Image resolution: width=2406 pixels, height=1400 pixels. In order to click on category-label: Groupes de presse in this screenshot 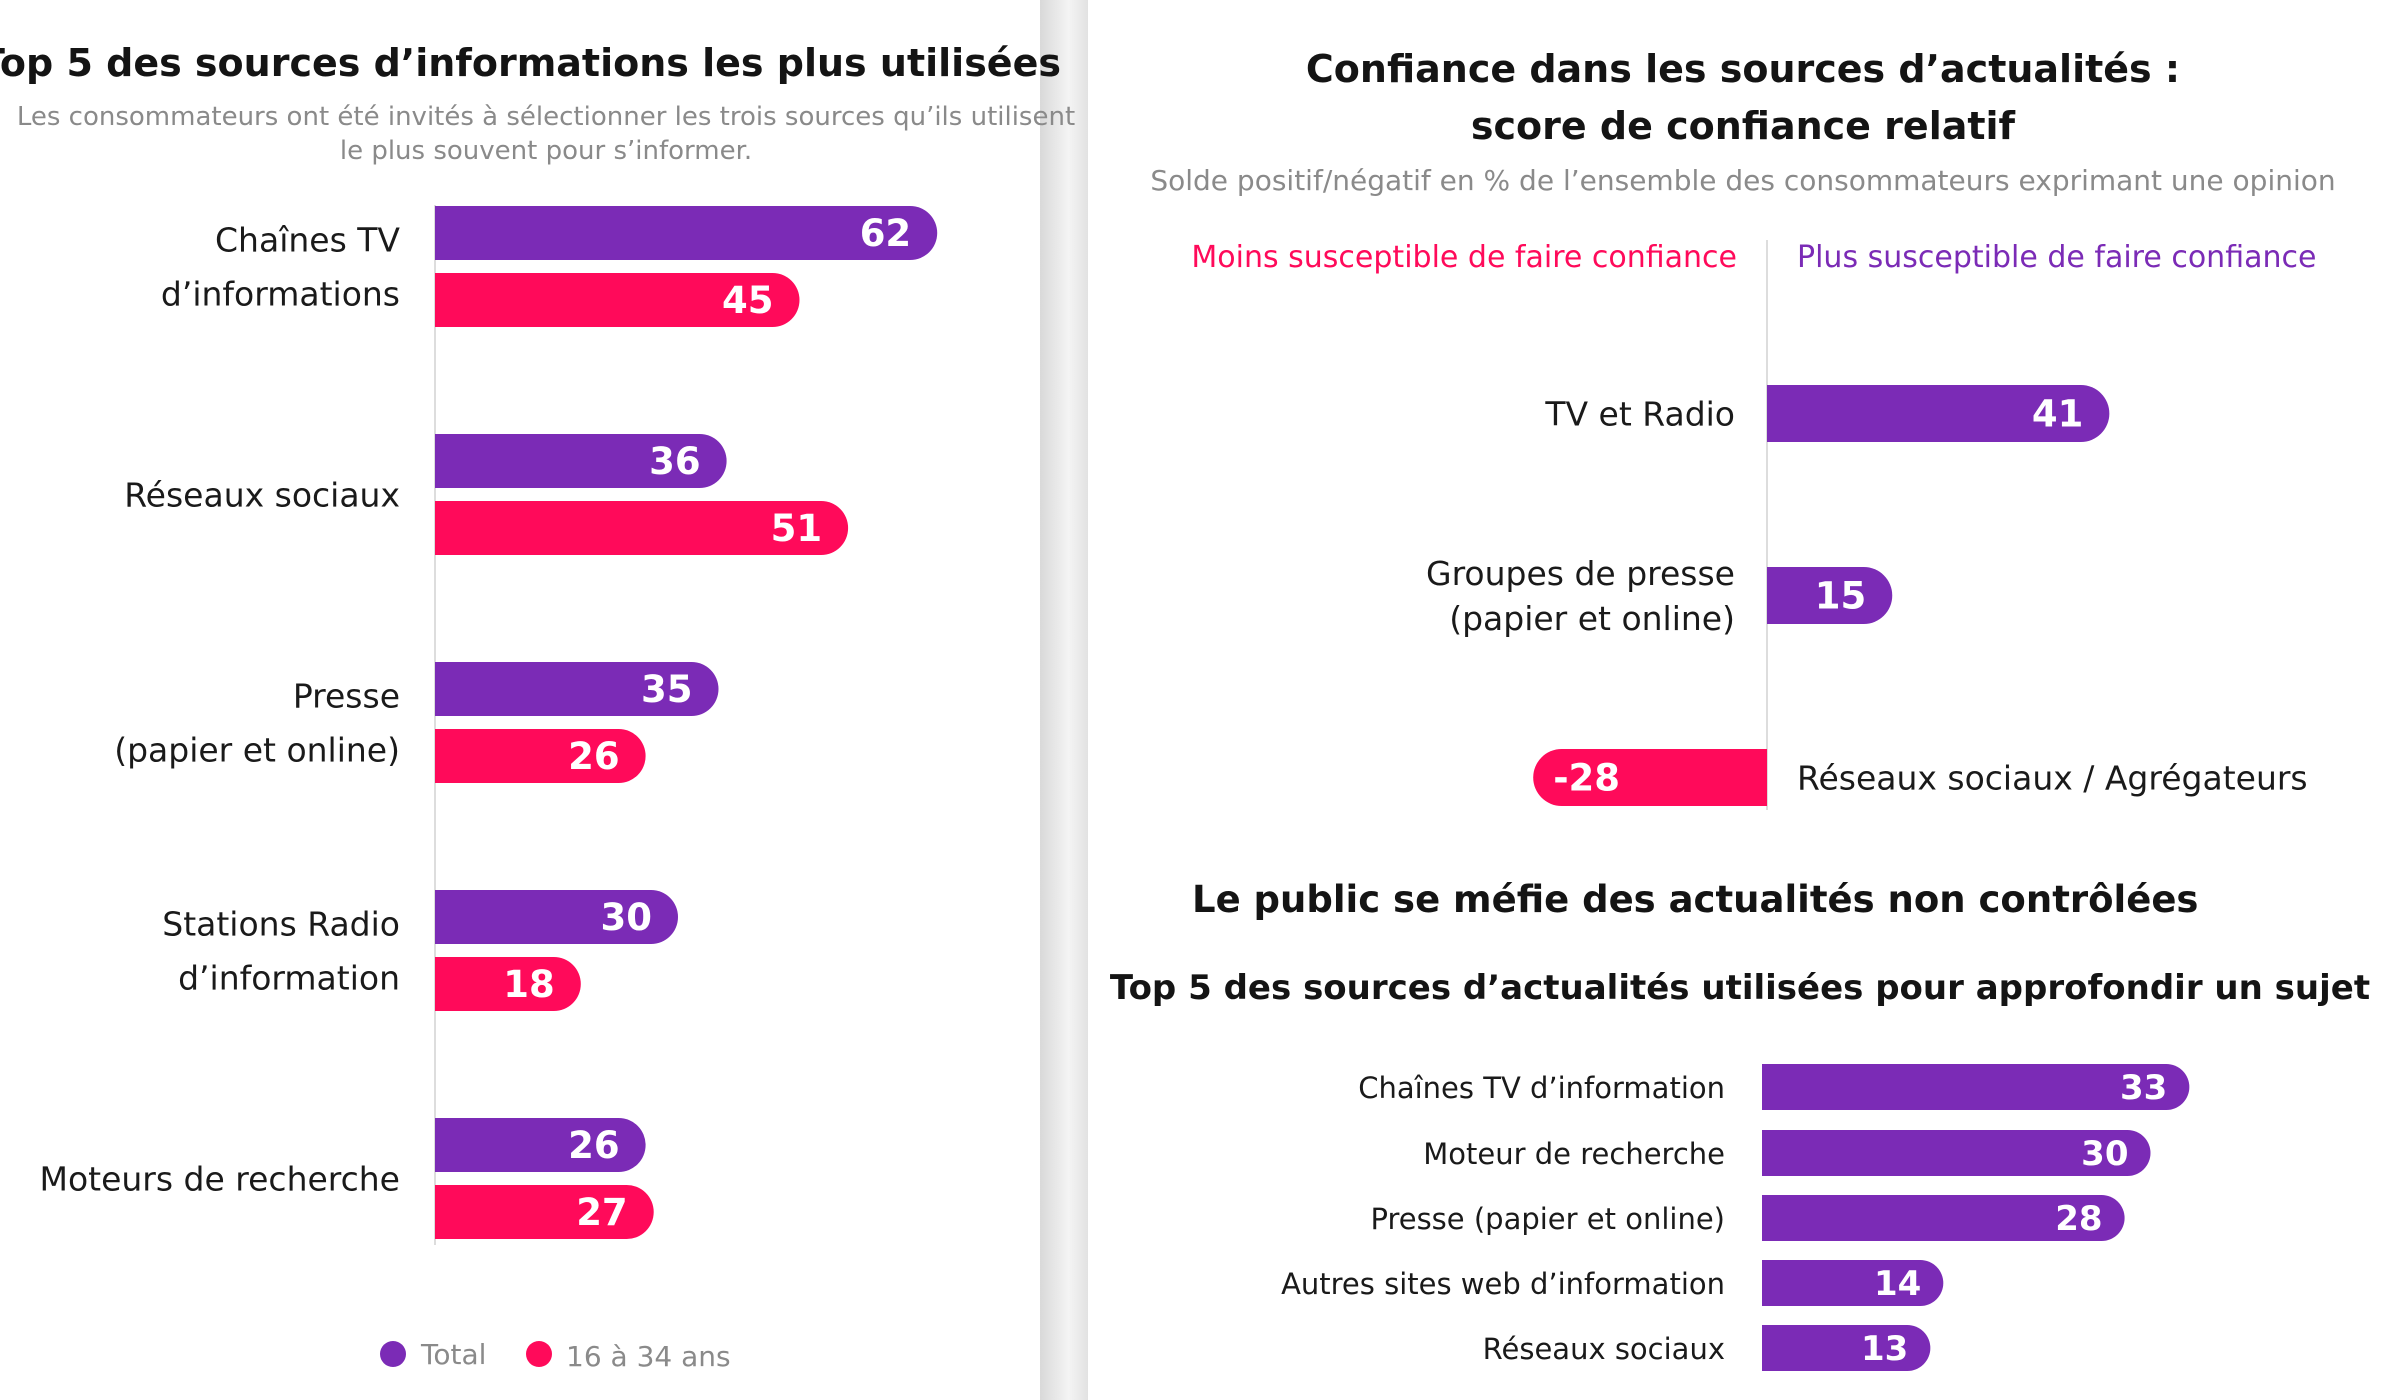, I will do `click(1580, 573)`.